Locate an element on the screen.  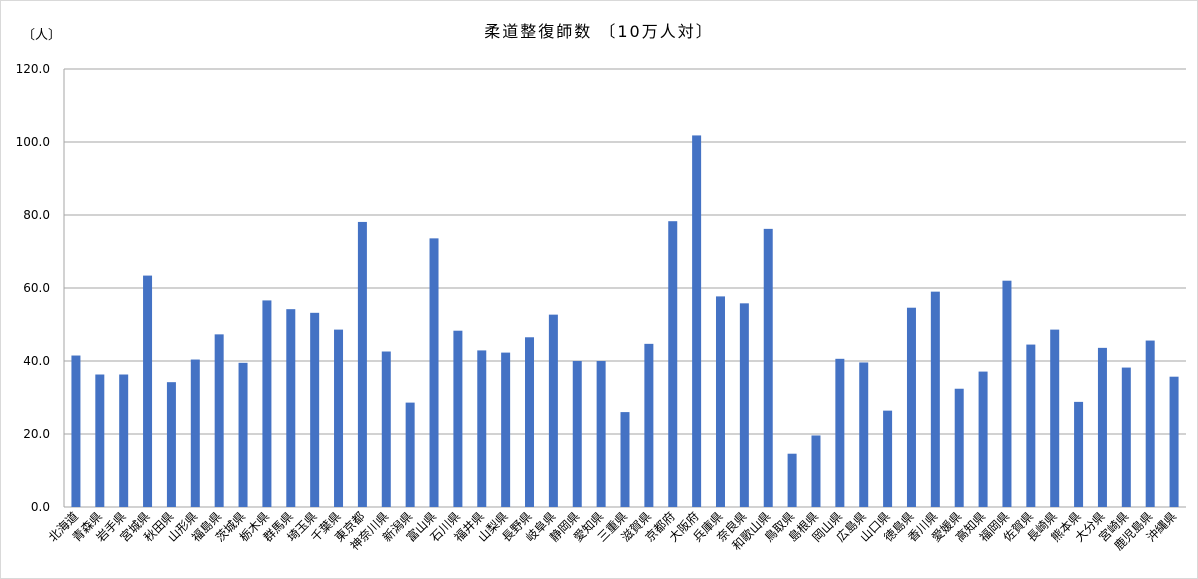
chart-title: 柔道整復師数 〔10万人対〕 is located at coordinates (599, 31).